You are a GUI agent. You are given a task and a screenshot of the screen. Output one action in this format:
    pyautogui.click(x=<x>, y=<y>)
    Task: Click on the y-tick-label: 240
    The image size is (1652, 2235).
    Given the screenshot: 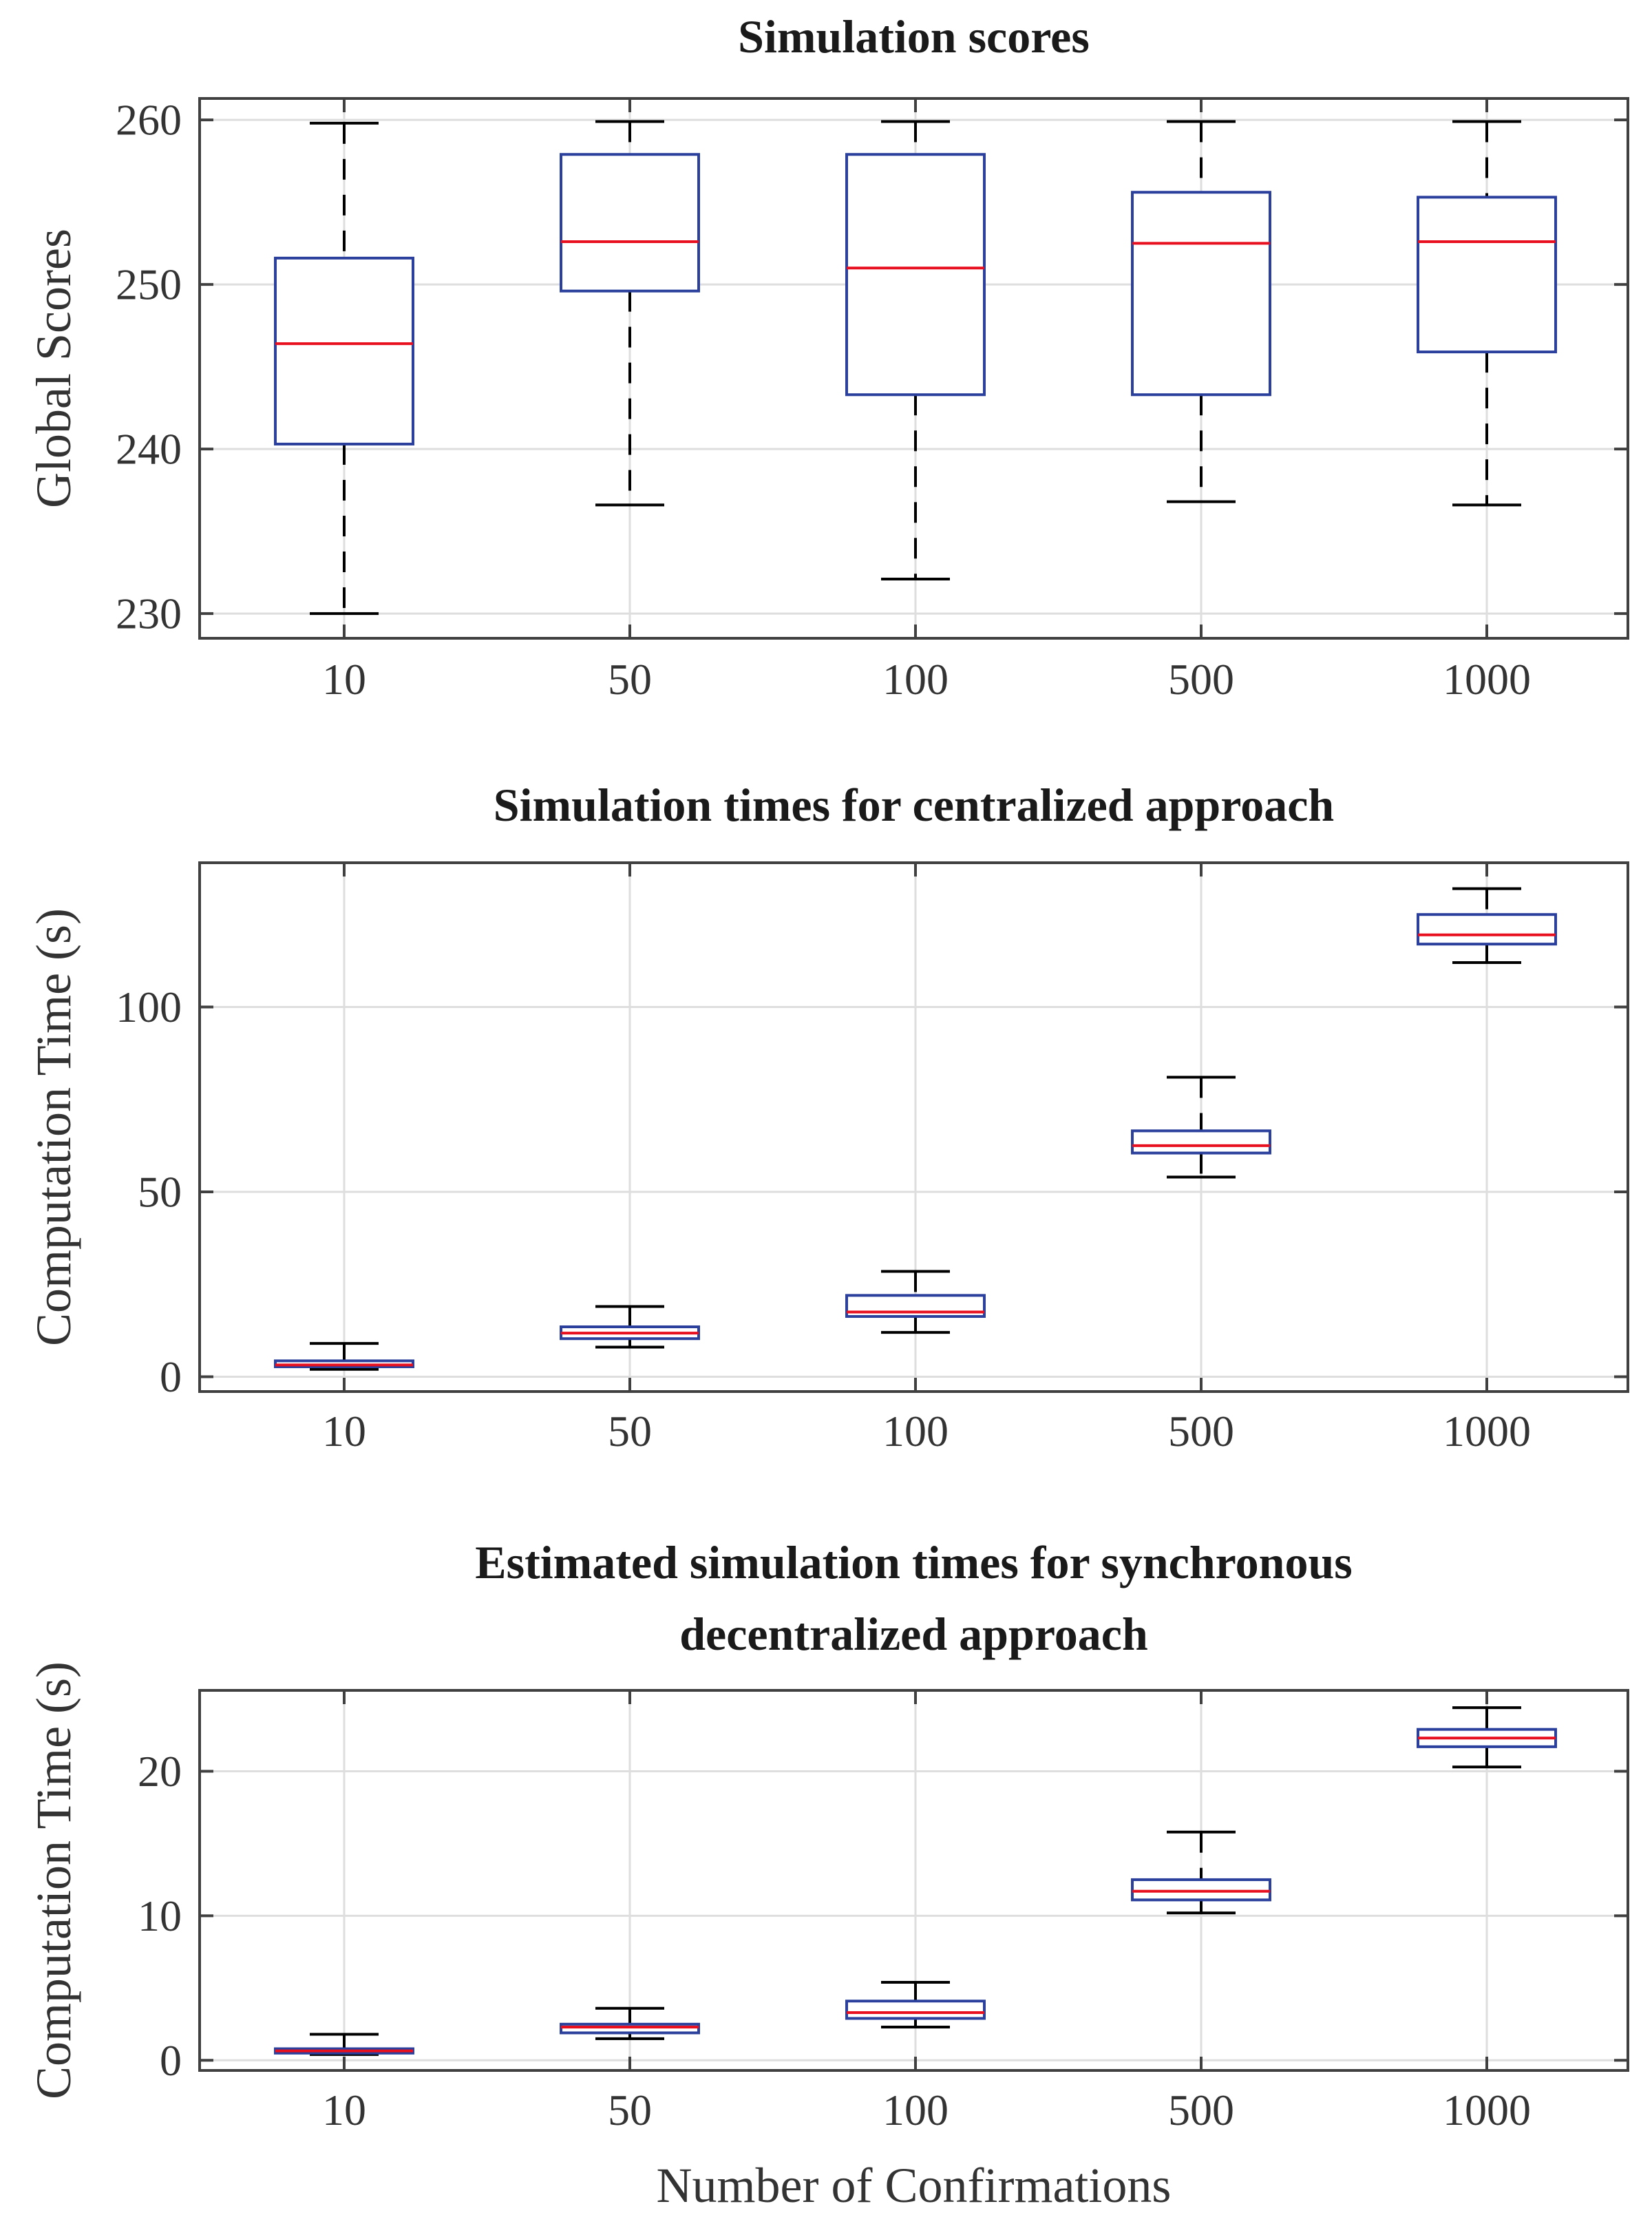 What is the action you would take?
    pyautogui.click(x=149, y=450)
    